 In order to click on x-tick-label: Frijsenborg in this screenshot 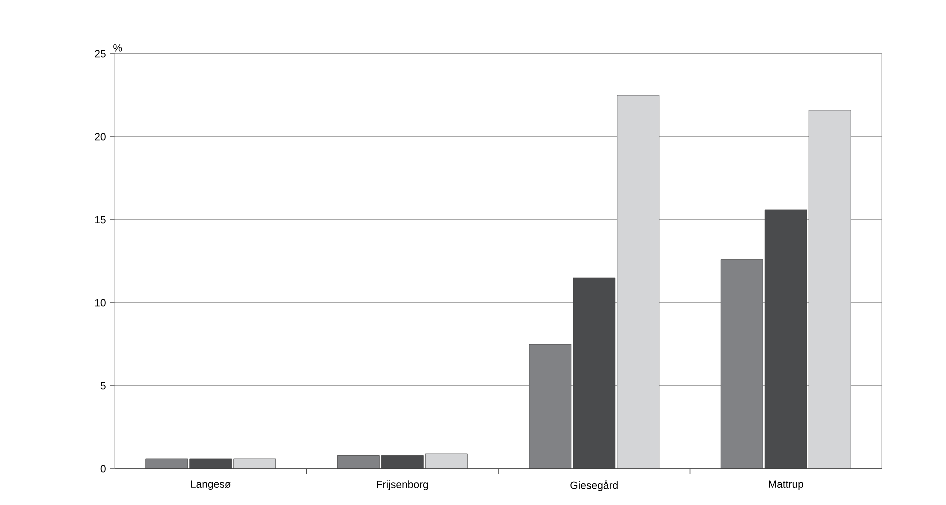, I will do `click(402, 485)`.